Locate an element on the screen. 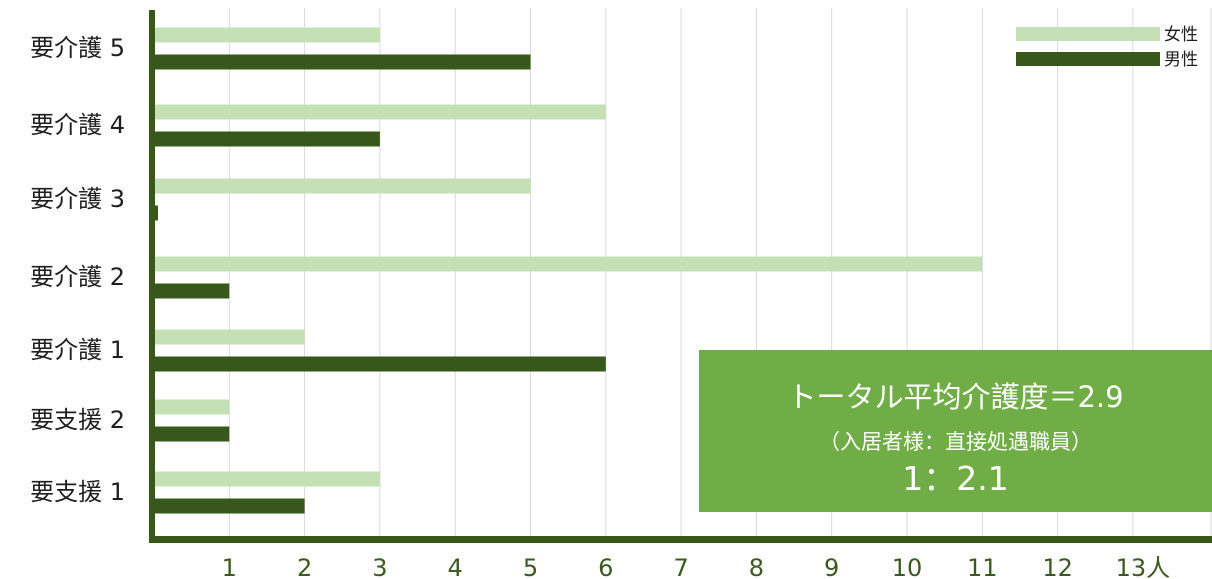 This screenshot has width=1212, height=579. x-tick-label: 8 is located at coordinates (756, 566).